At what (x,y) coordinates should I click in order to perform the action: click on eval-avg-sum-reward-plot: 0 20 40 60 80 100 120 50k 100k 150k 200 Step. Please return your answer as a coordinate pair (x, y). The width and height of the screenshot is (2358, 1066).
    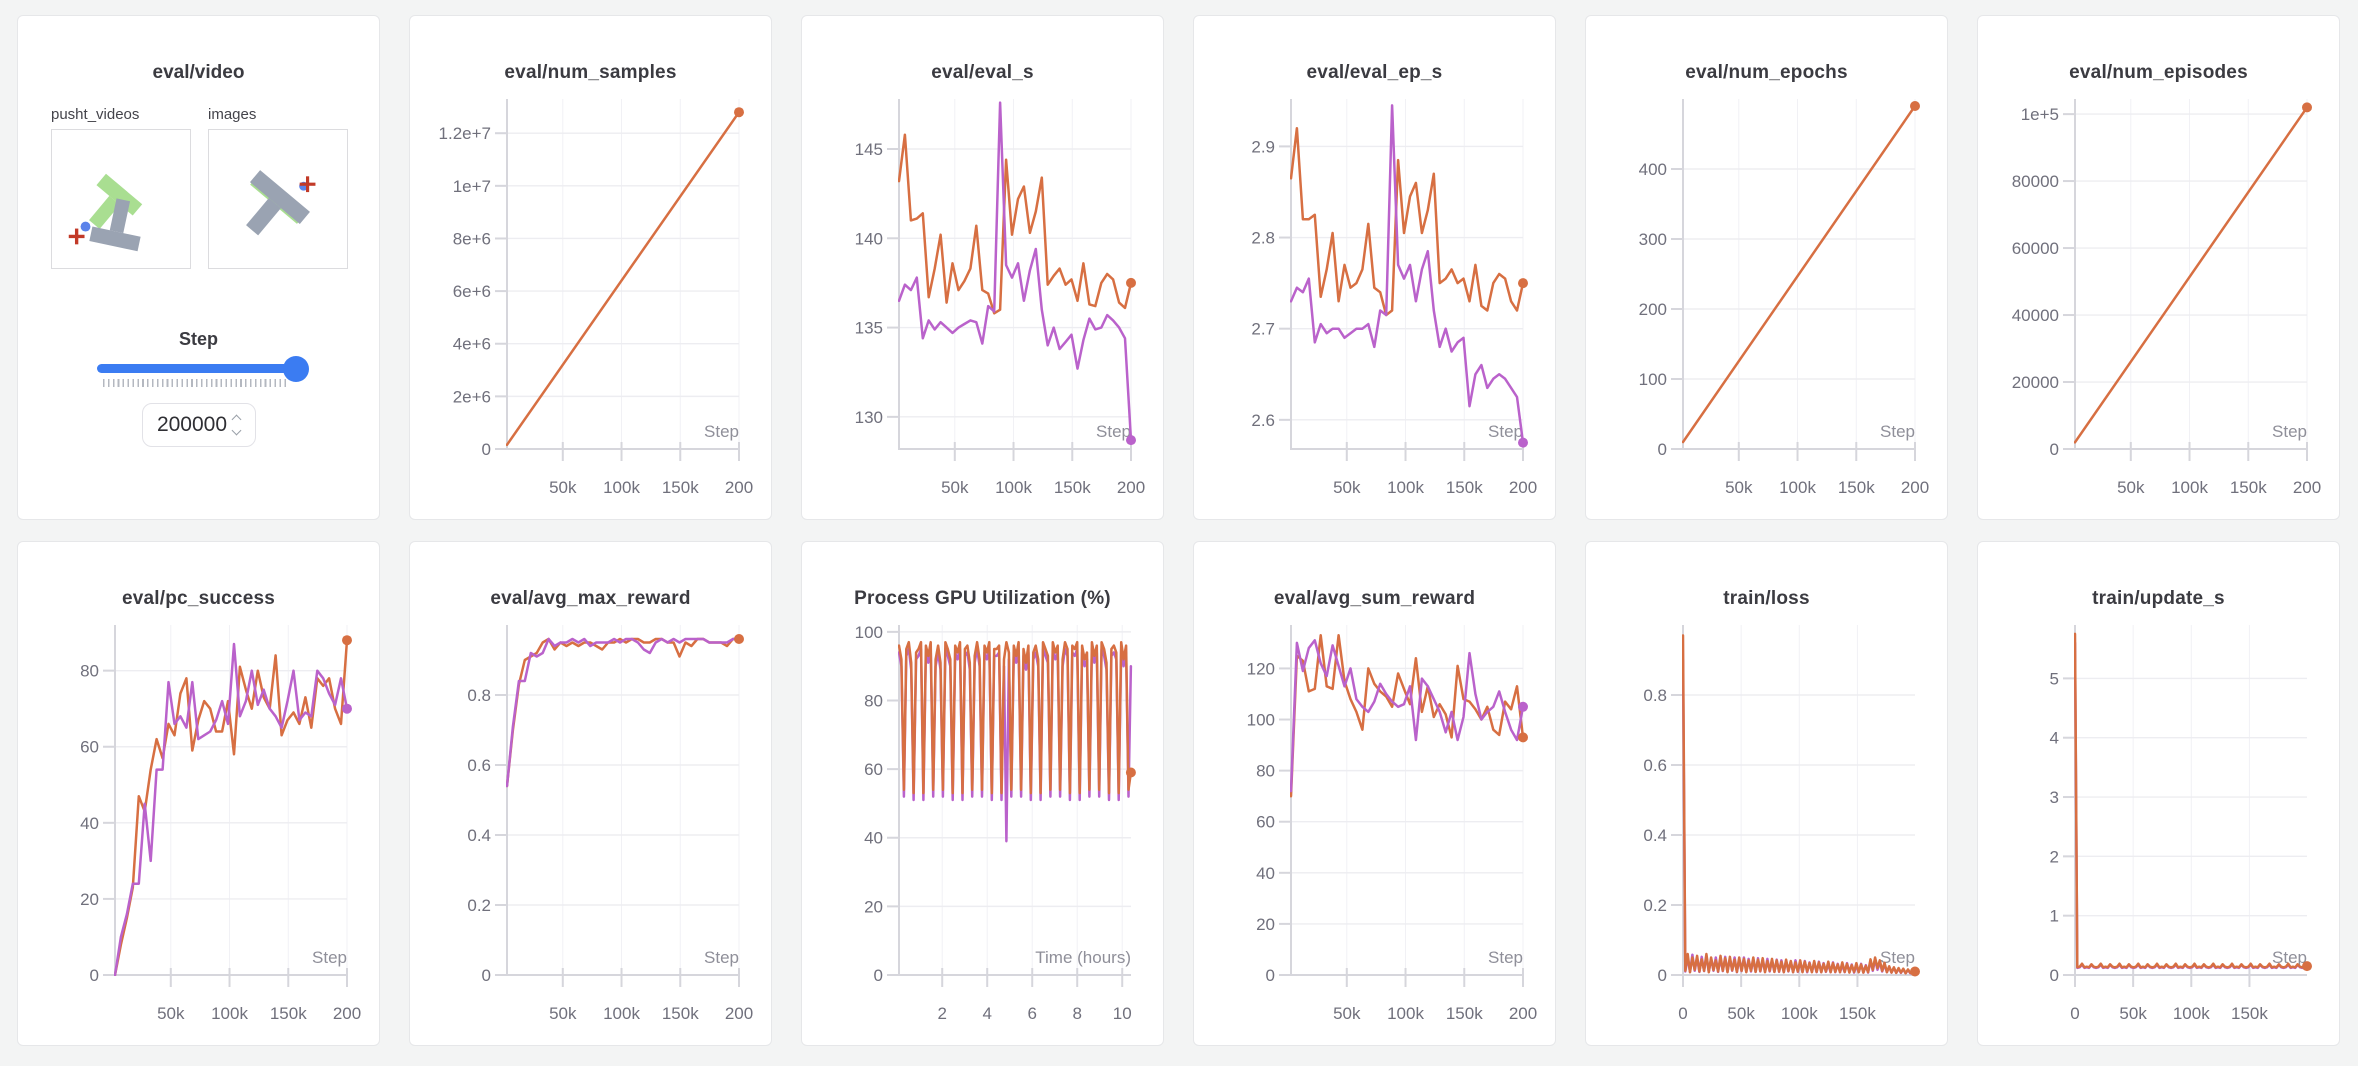
    Looking at the image, I should click on (1374, 827).